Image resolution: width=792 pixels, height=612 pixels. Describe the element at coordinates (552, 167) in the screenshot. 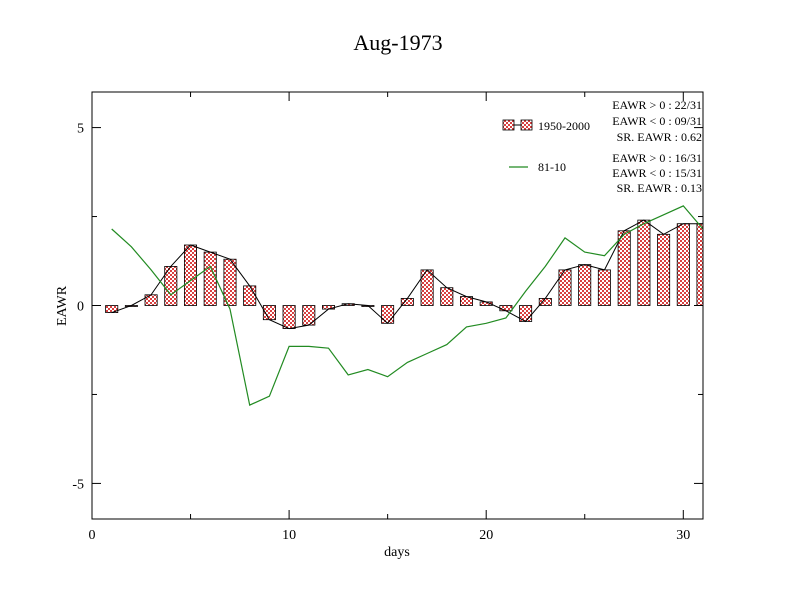

I see `legend-label-81-10: 81-10` at that location.